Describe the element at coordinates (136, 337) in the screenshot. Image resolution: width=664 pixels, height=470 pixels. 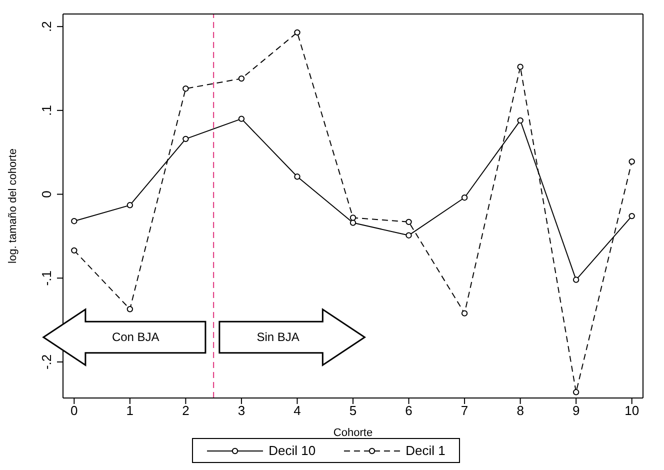
I see `annotation: Con BJA` at that location.